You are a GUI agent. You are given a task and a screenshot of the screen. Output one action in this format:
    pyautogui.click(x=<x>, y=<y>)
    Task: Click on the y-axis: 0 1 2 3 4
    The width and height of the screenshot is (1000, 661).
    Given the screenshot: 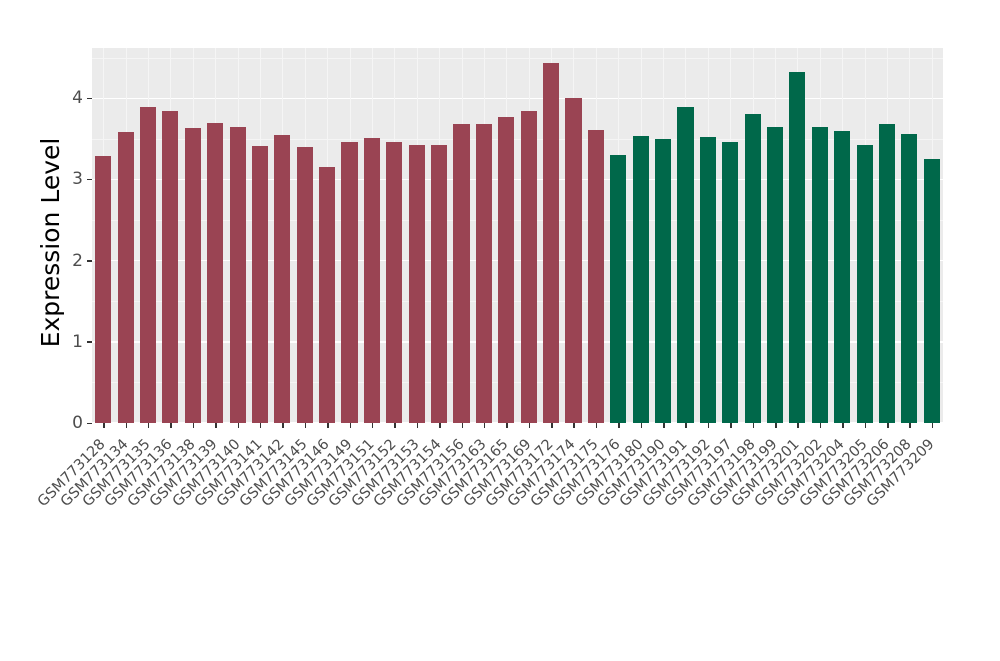 What is the action you would take?
    pyautogui.click(x=46, y=290)
    